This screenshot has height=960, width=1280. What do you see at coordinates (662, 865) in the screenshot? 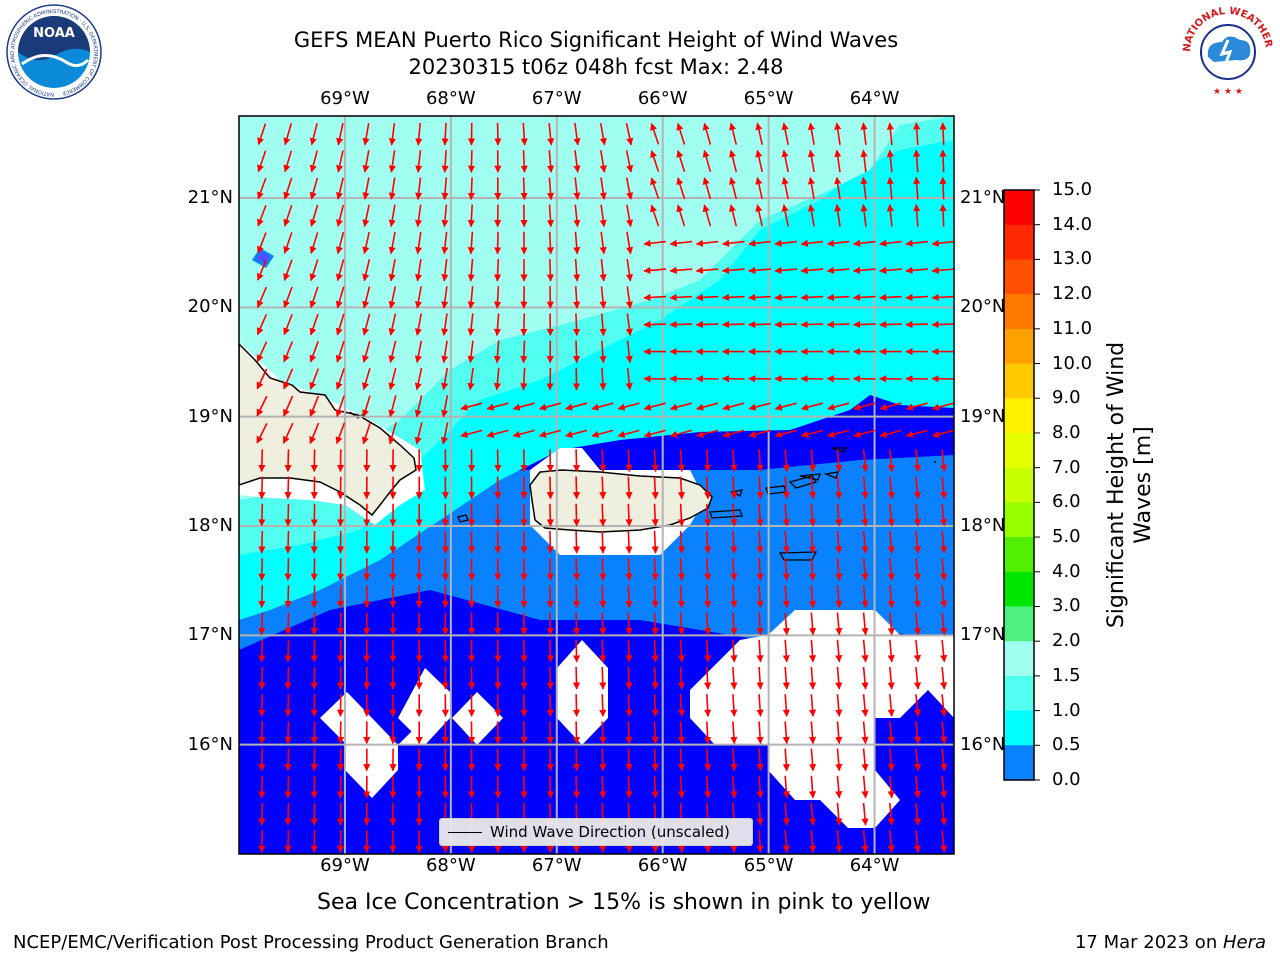
I see `lon-label-bottom: 66°W` at bounding box center [662, 865].